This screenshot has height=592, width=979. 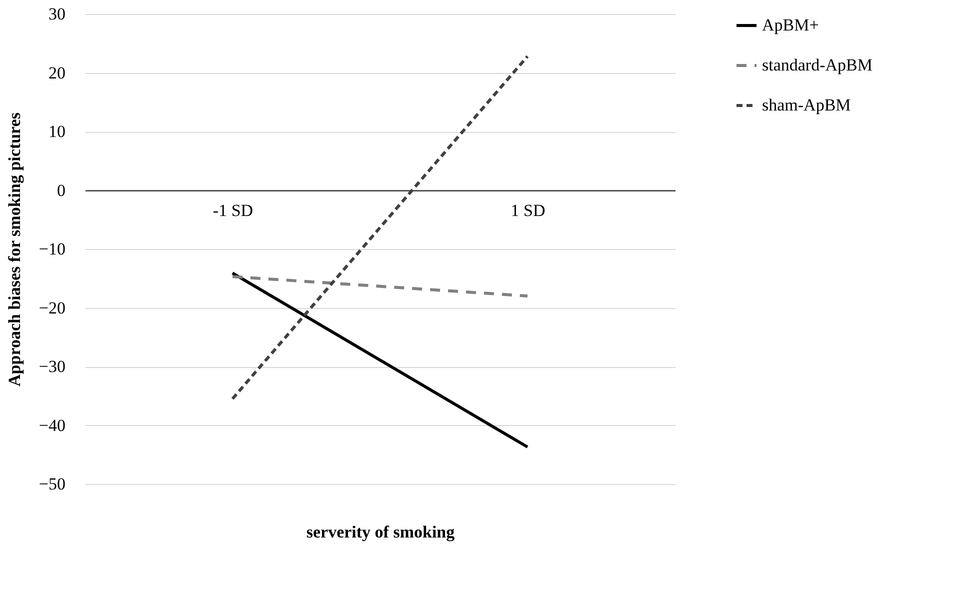 I want to click on y-tick-label: −20, so click(x=52, y=308).